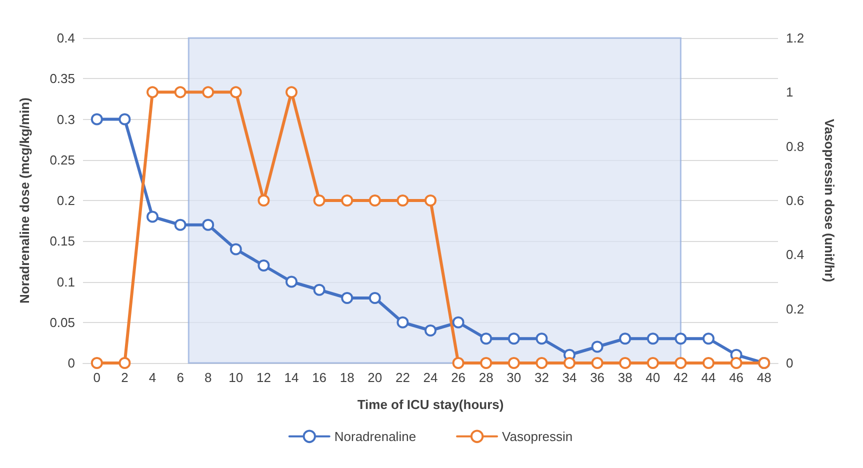 This screenshot has height=468, width=863. What do you see at coordinates (795, 146) in the screenshot?
I see `y2-tick-label: 0.8` at bounding box center [795, 146].